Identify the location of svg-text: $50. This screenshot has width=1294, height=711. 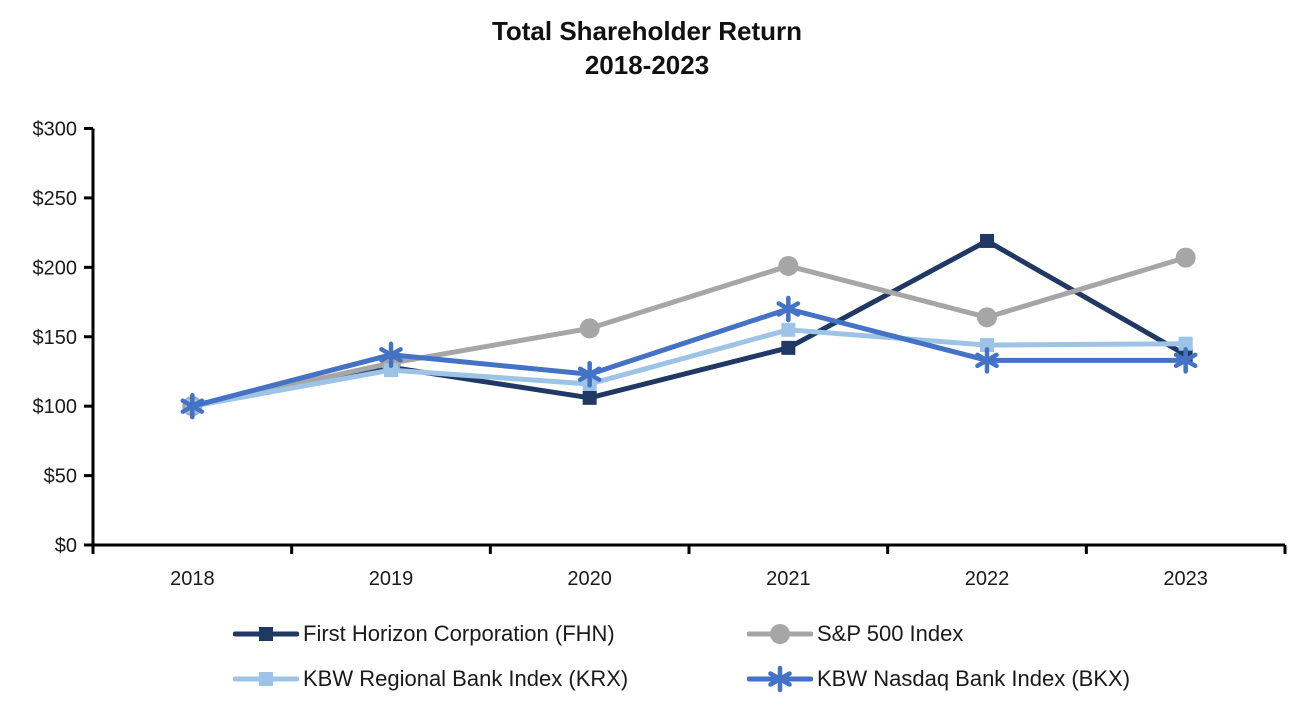
(60, 477).